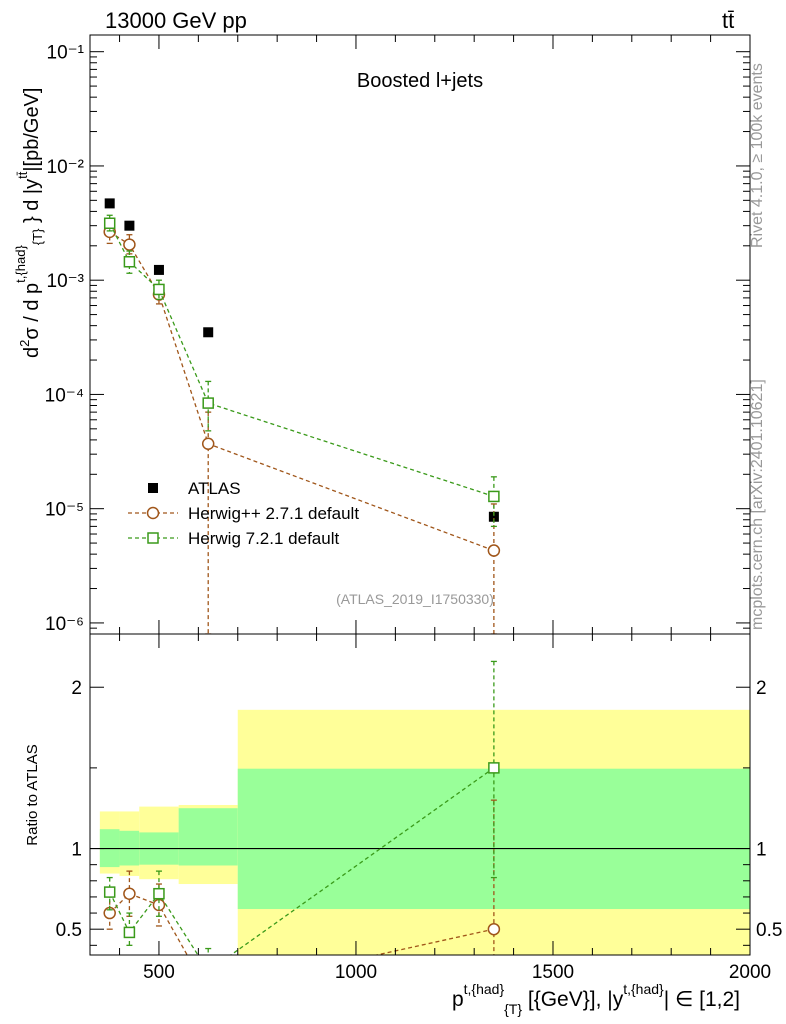 This screenshot has height=1024, width=786. Describe the element at coordinates (66, 281) in the screenshot. I see `main-y-tick-label: 10⁻³` at that location.